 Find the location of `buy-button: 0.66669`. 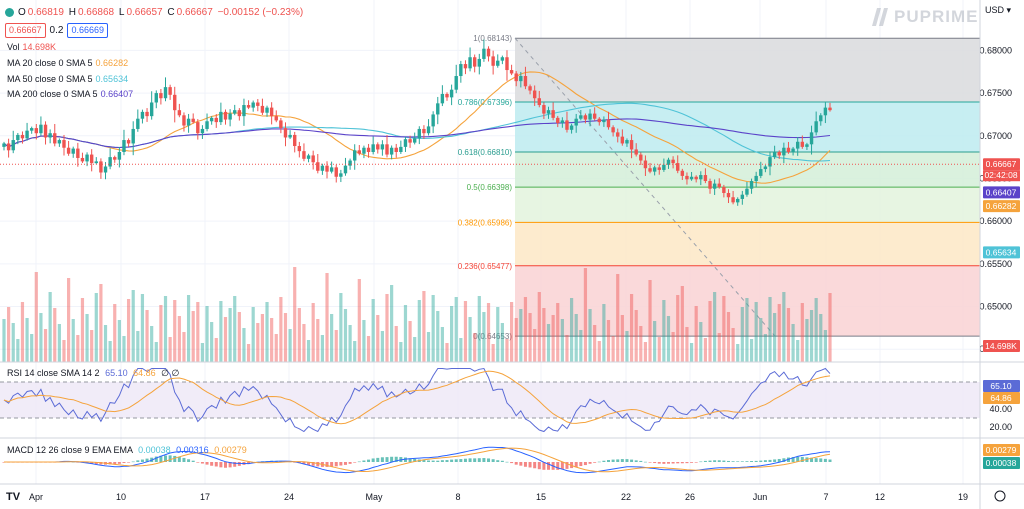

buy-button: 0.66669 is located at coordinates (87, 30).